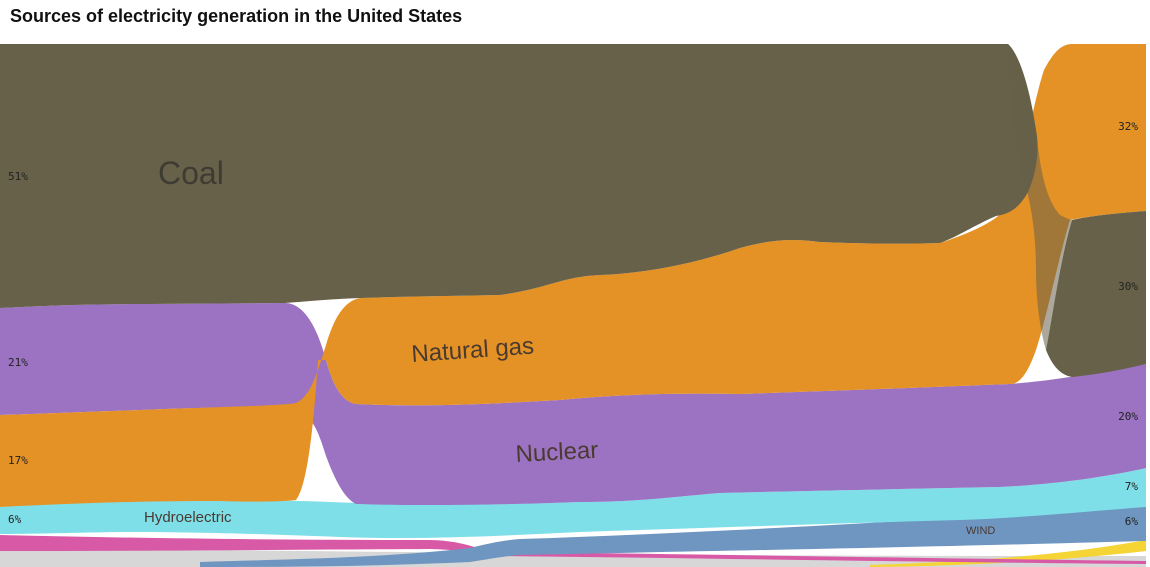 The height and width of the screenshot is (567, 1150). What do you see at coordinates (1132, 521) in the screenshot?
I see `end-label-wind: 6%` at bounding box center [1132, 521].